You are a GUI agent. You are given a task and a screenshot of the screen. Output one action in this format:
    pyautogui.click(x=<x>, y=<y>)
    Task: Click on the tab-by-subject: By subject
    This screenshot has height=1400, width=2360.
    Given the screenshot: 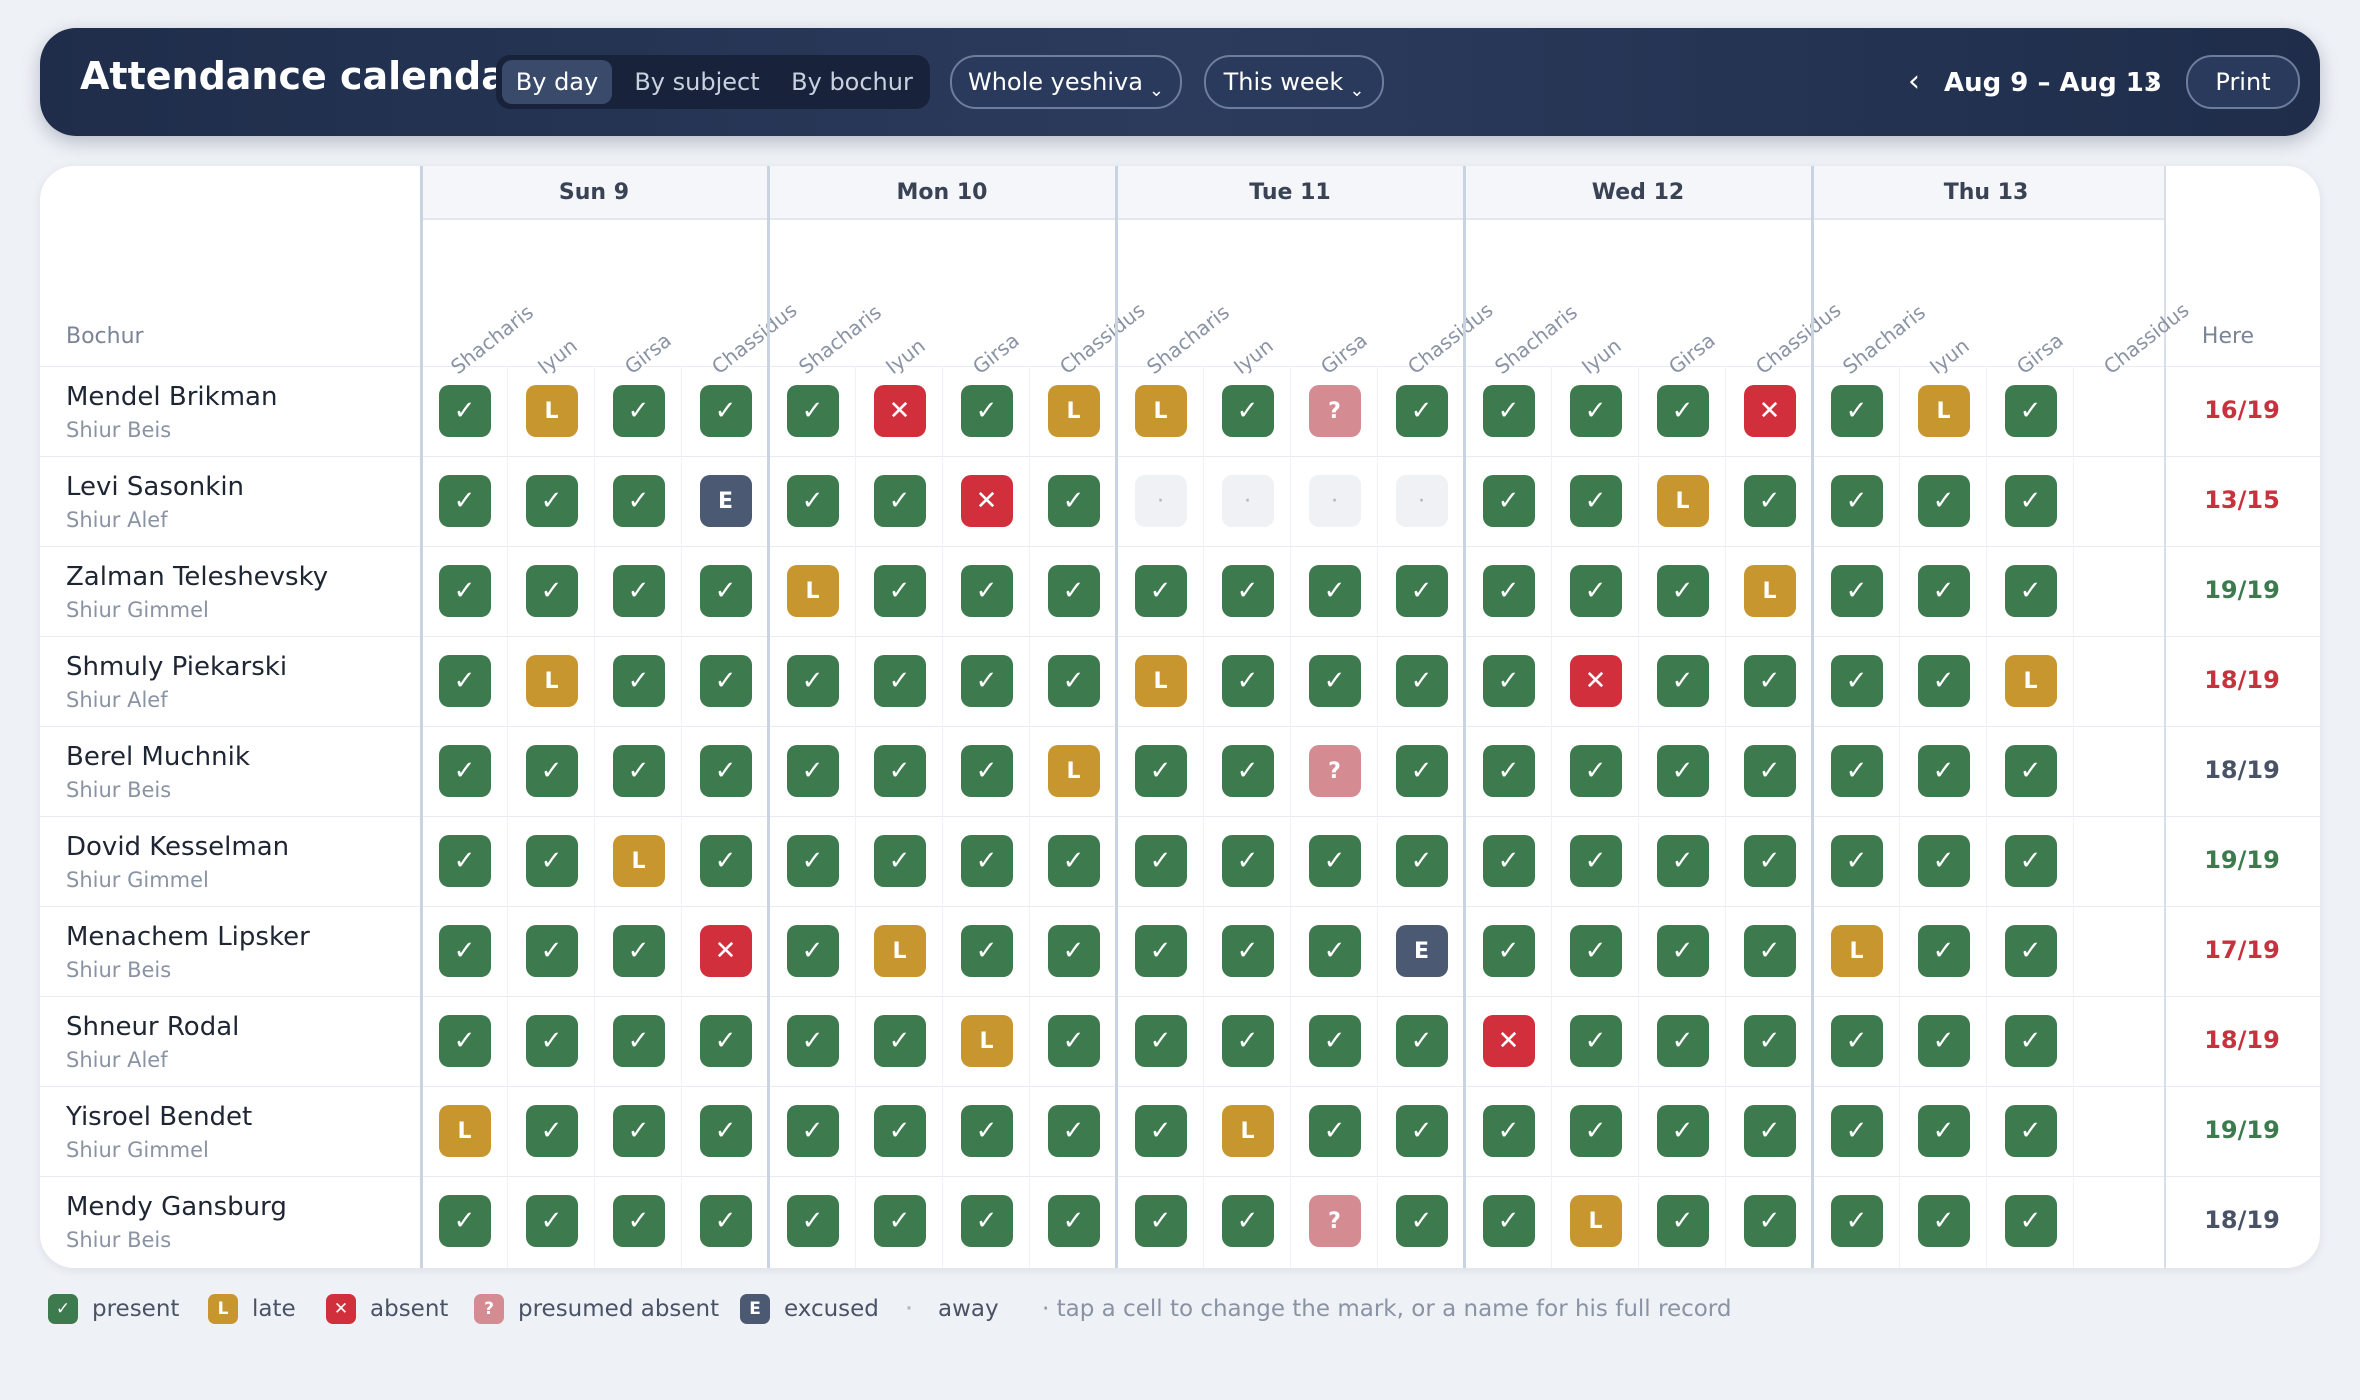 What is the action you would take?
    pyautogui.click(x=697, y=82)
    